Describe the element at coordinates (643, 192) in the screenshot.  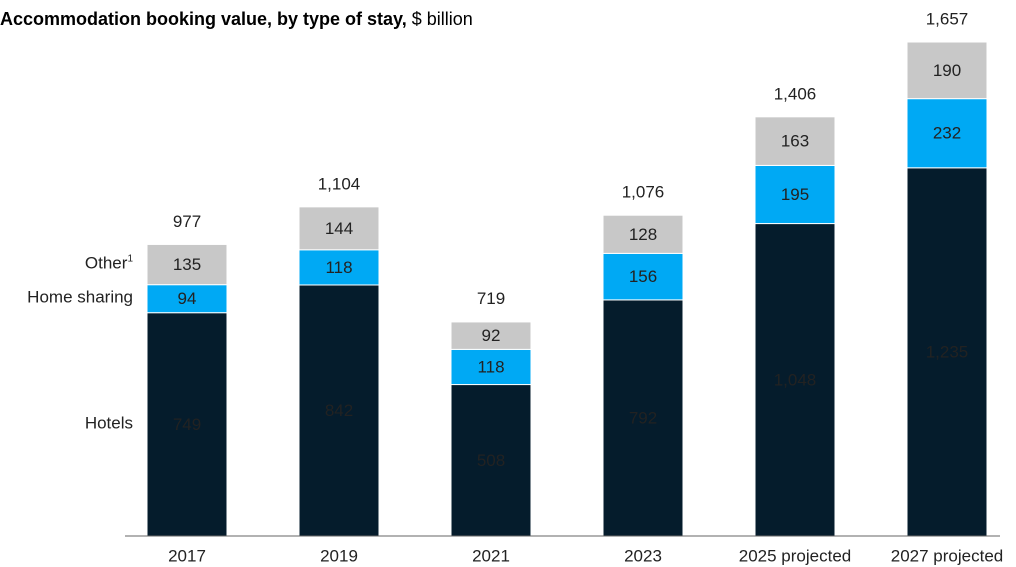
I see `total-label: 1,076` at that location.